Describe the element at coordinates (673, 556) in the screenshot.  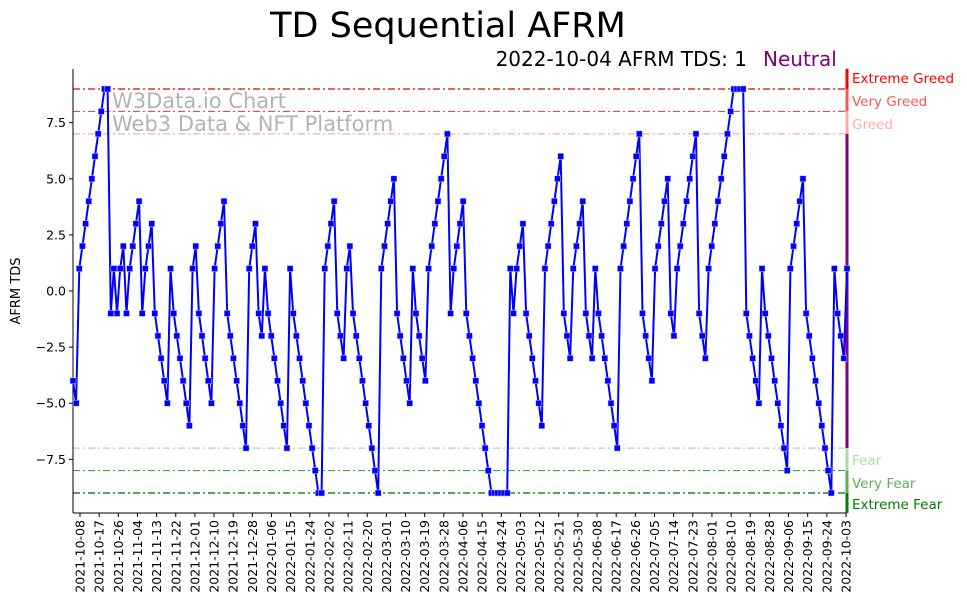
I see `x-tick-label: 2022-07-14` at that location.